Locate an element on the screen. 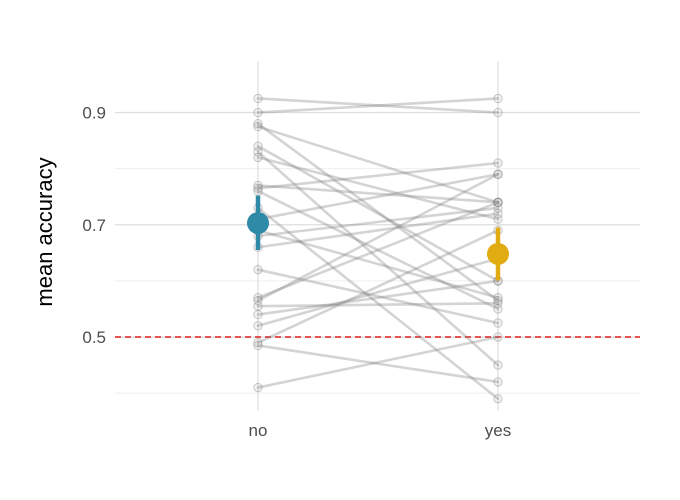 The height and width of the screenshot is (500, 680). summary-layer is located at coordinates (378, 238).